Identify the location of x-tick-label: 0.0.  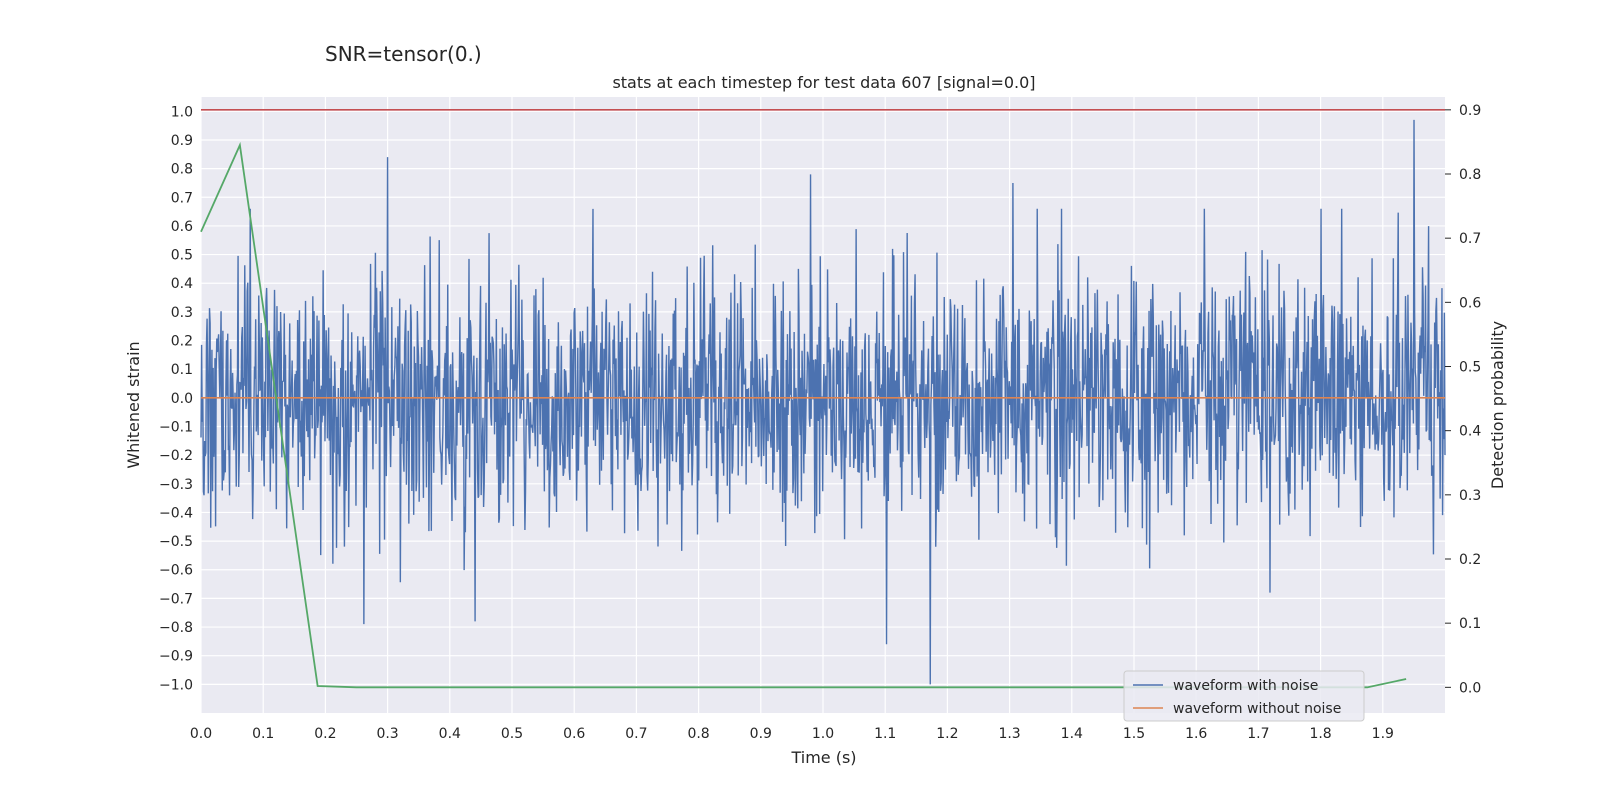
(201, 734).